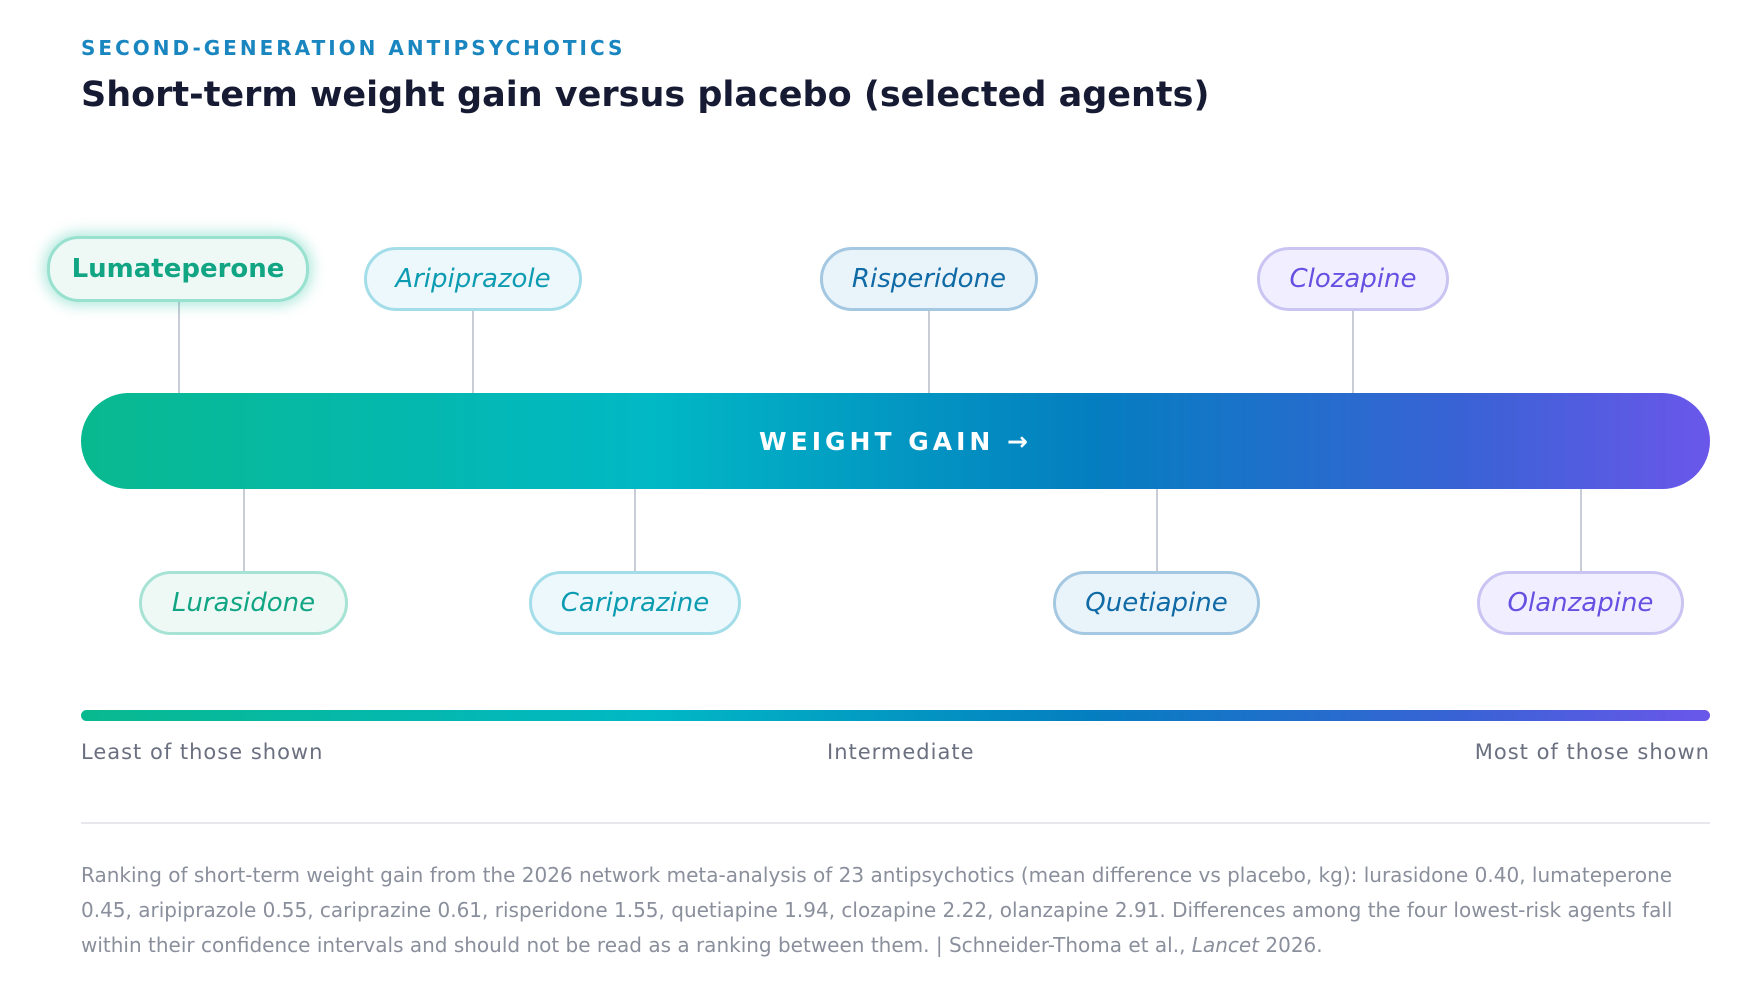 Image resolution: width=1745 pixels, height=995 pixels. Describe the element at coordinates (1581, 530) in the screenshot. I see `connector-olanzapine` at that location.